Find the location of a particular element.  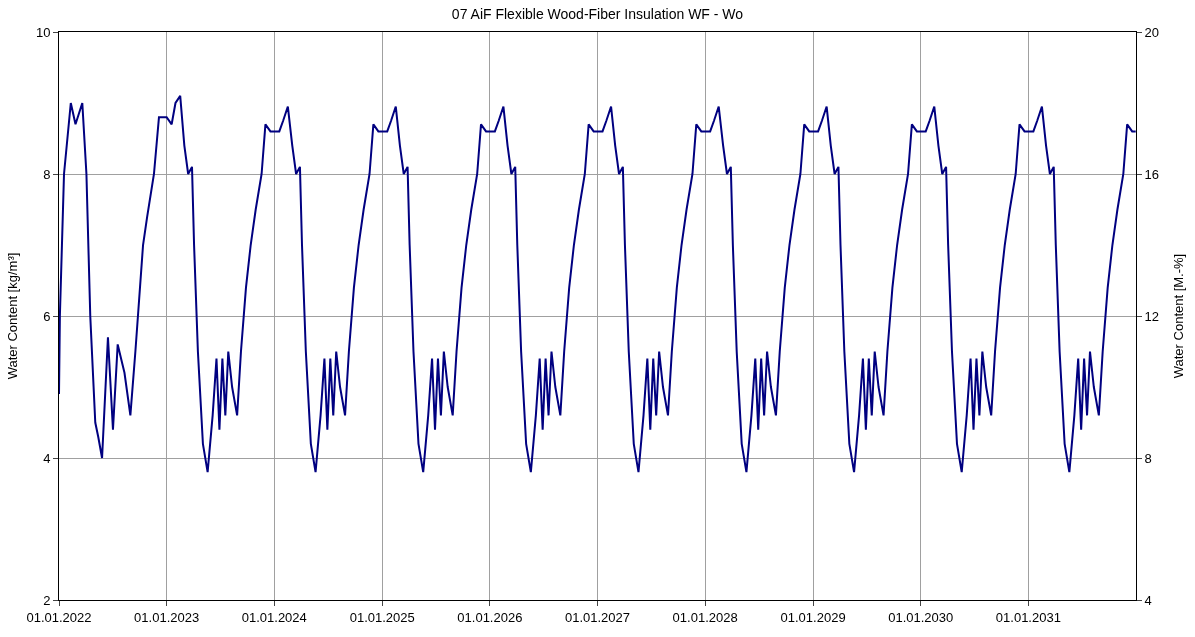

y-tick-label: 6 is located at coordinates (47, 316).